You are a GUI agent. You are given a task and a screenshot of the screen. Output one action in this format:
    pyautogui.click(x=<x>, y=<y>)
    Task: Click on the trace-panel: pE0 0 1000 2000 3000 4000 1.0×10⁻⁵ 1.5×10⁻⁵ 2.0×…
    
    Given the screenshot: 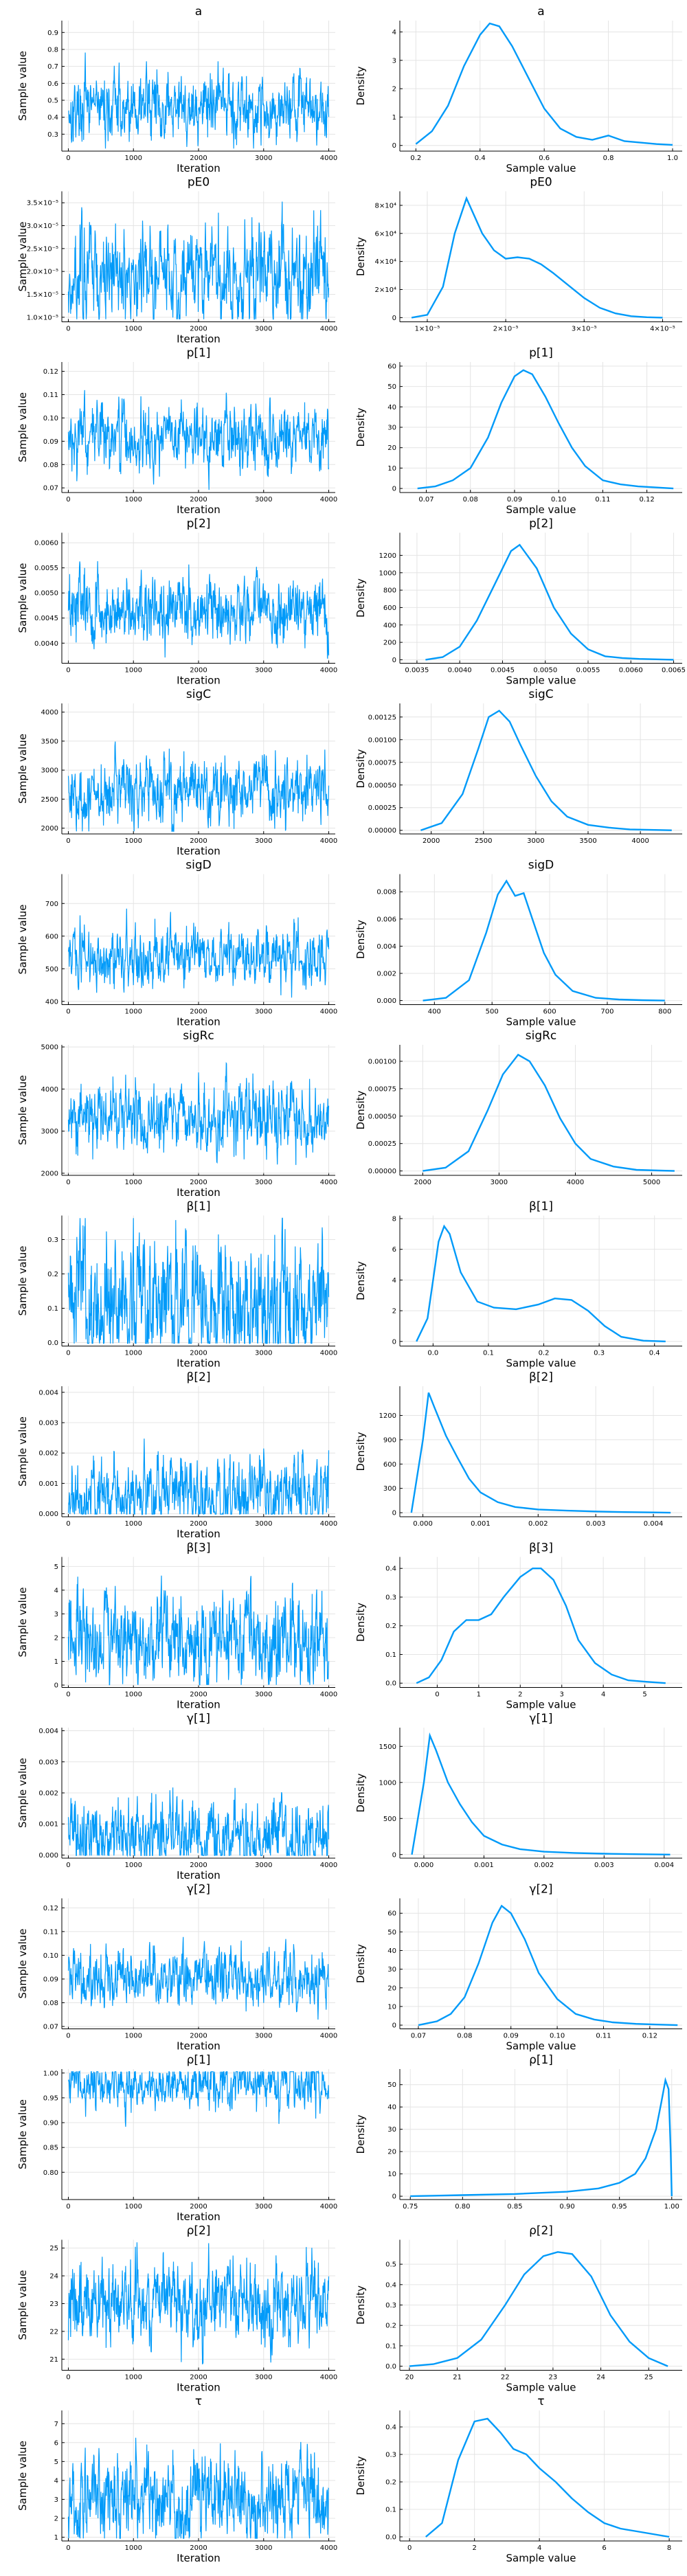 What is the action you would take?
    pyautogui.click(x=176, y=261)
    